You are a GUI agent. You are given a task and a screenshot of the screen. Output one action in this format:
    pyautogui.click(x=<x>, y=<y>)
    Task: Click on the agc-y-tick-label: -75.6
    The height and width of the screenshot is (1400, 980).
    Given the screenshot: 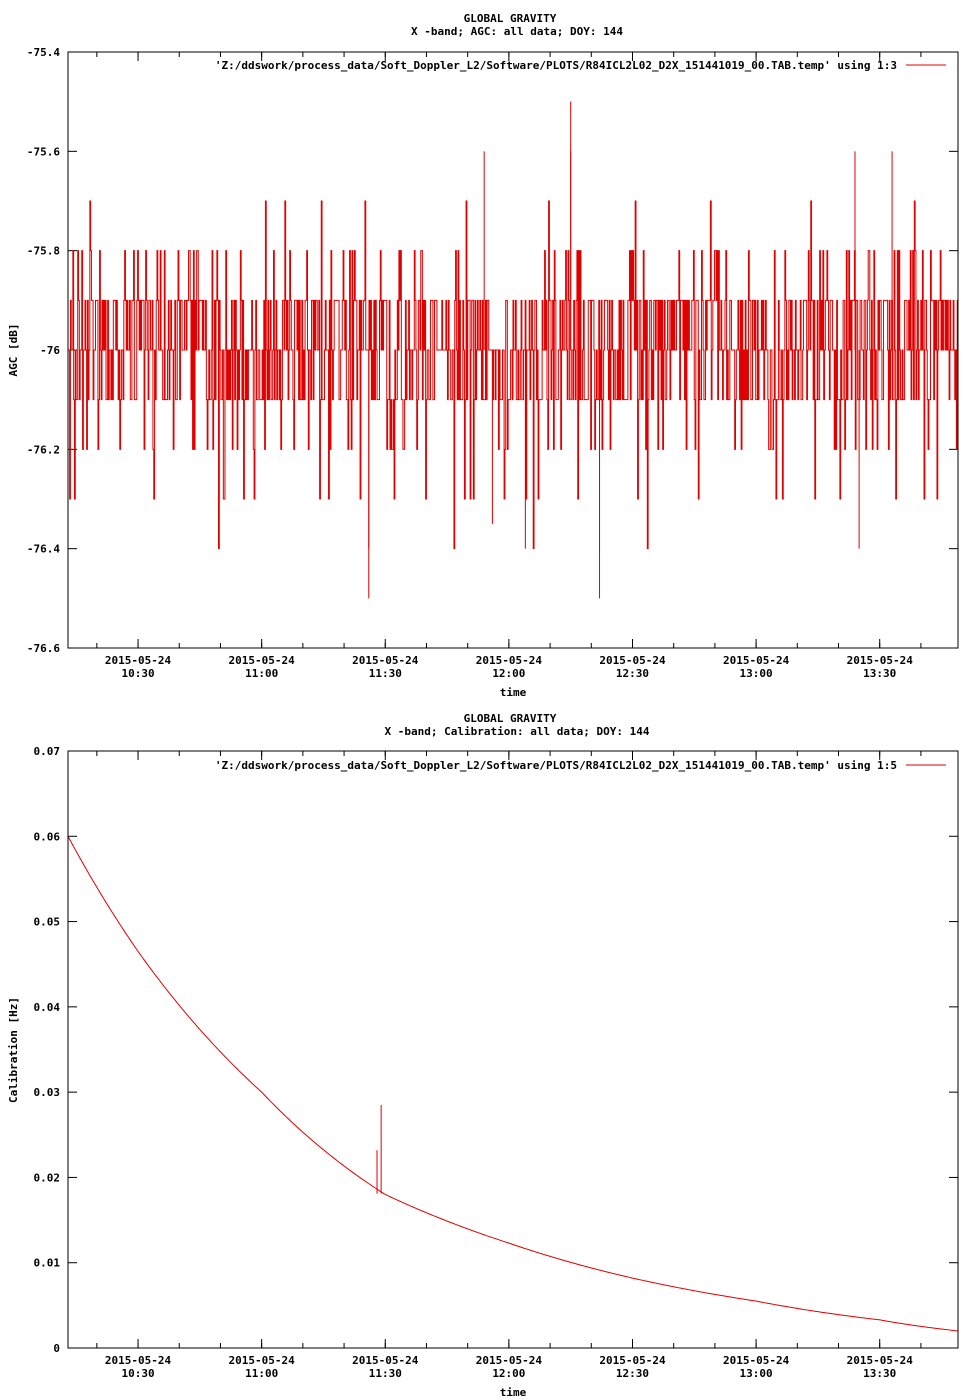 What is the action you would take?
    pyautogui.click(x=43, y=151)
    